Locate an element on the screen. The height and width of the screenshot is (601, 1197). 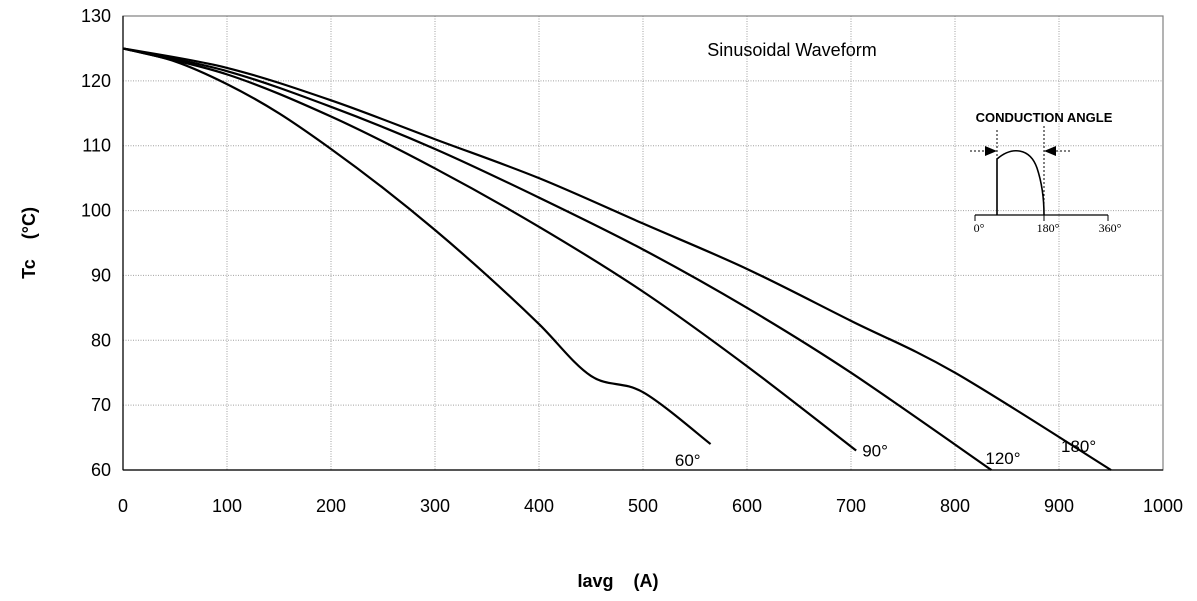
series-label-1: 90° is located at coordinates (875, 451).